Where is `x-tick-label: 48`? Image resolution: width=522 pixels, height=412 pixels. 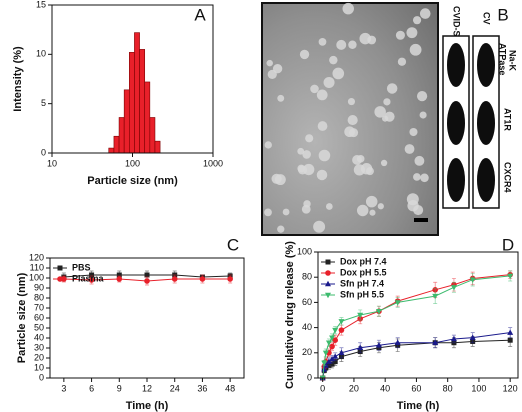
x-tick-label: 48 is located at coordinates (230, 388).